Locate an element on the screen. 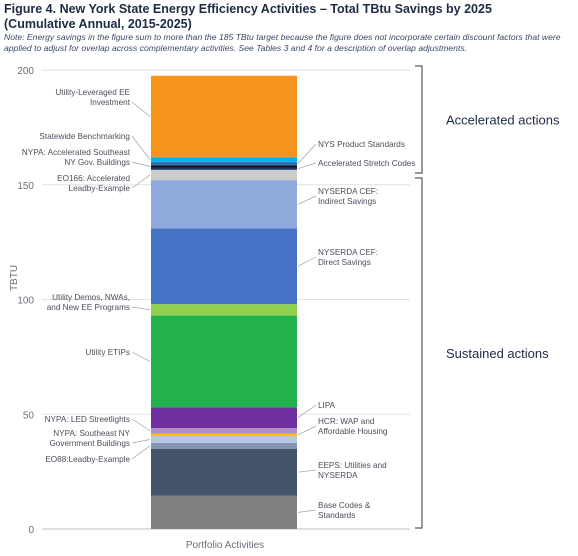 Image resolution: width=578 pixels, height=556 pixels. y-tick-label: 100 is located at coordinates (25, 301).